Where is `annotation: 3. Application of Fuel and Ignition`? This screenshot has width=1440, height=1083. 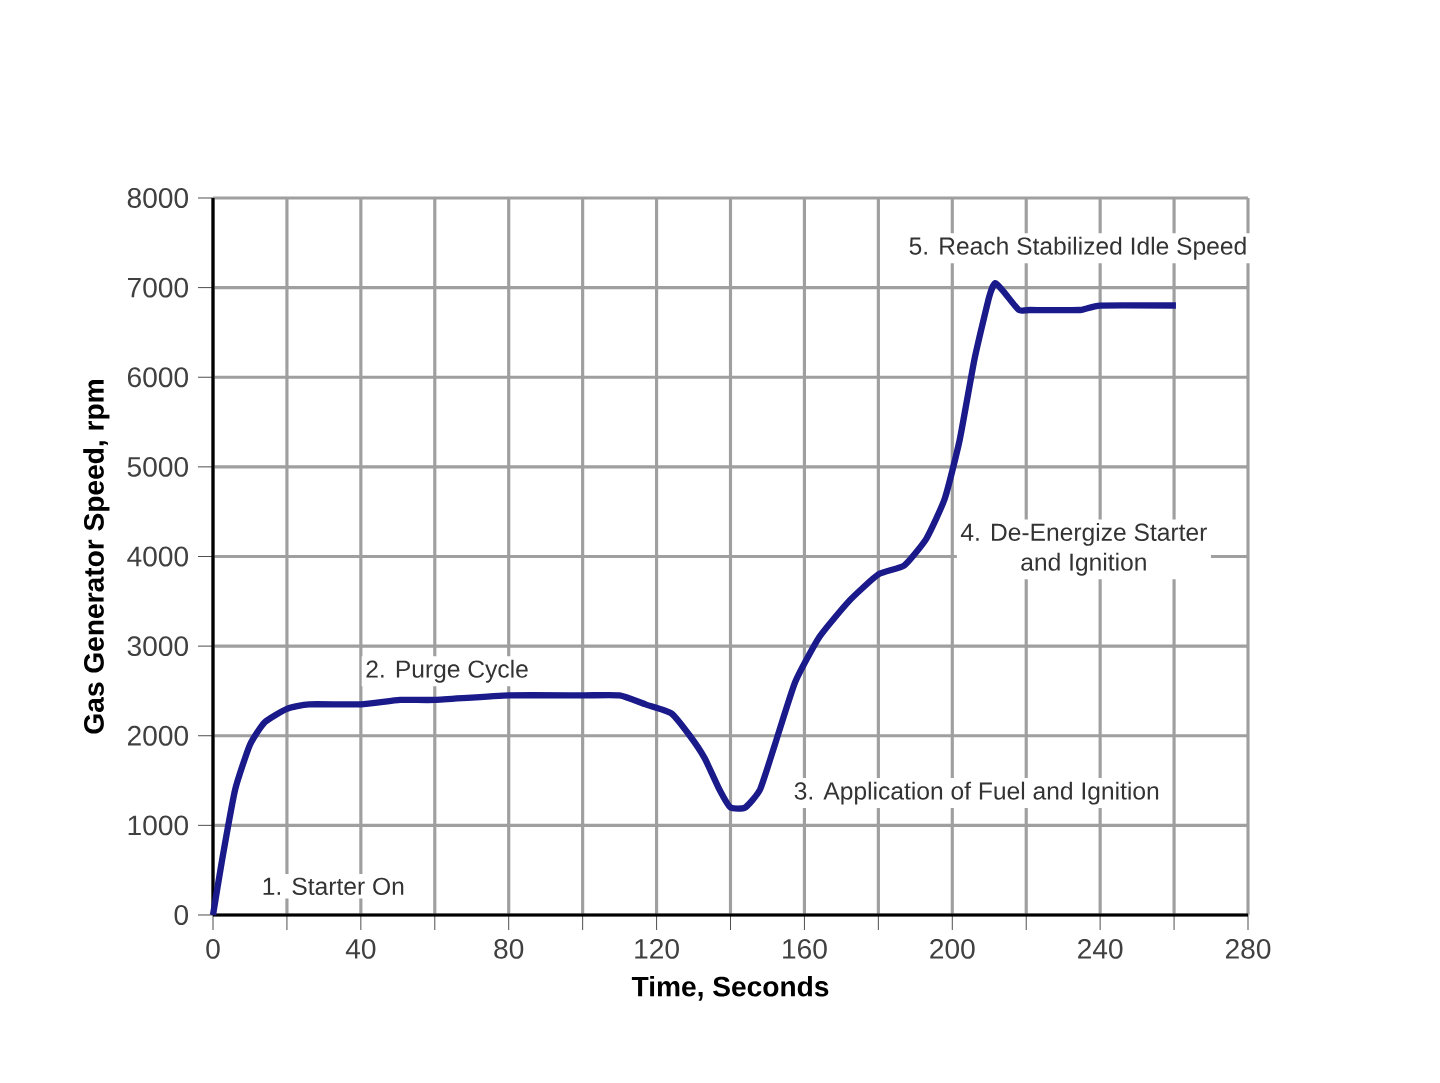
annotation: 3. Application of Fuel and Ignition is located at coordinates (976, 793).